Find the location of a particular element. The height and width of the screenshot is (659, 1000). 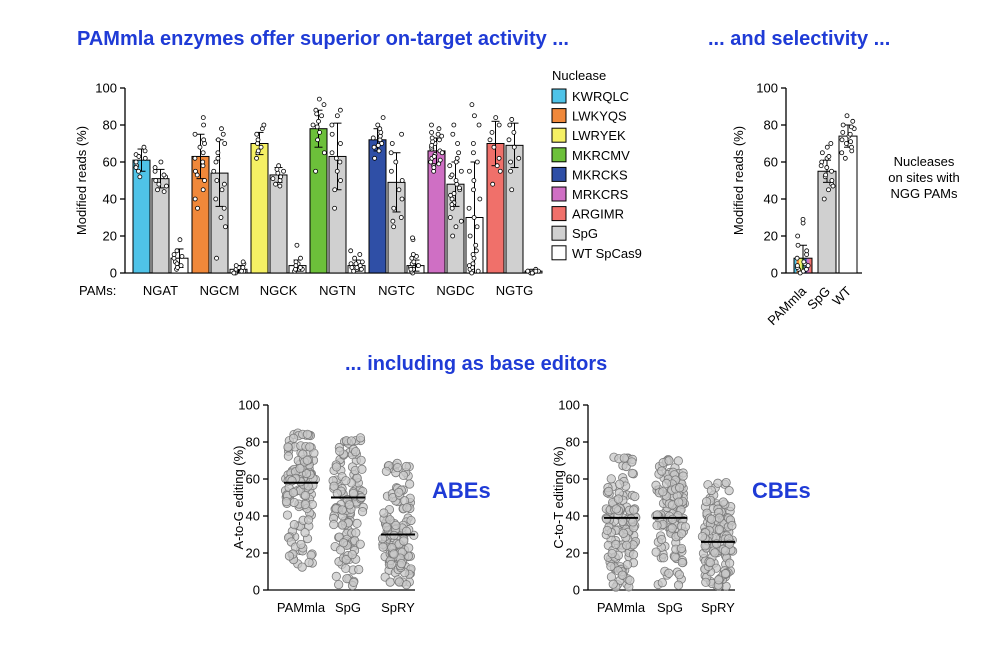

y-tick-label: 0 is located at coordinates (256, 590).